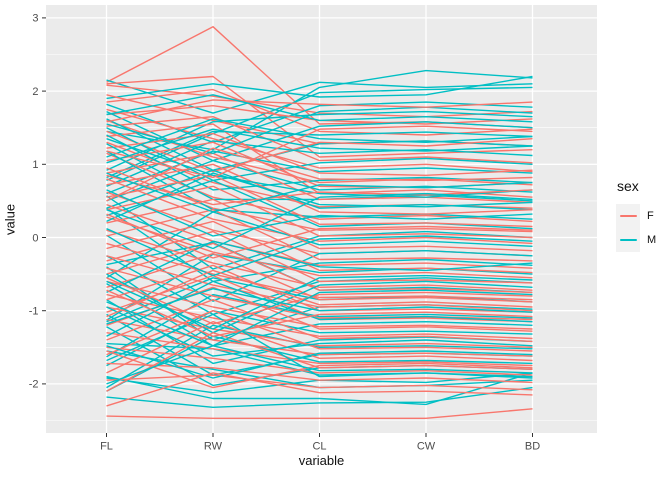 Image resolution: width=672 pixels, height=480 pixels. What do you see at coordinates (10, 219) in the screenshot?
I see `y-axis-title: value` at bounding box center [10, 219].